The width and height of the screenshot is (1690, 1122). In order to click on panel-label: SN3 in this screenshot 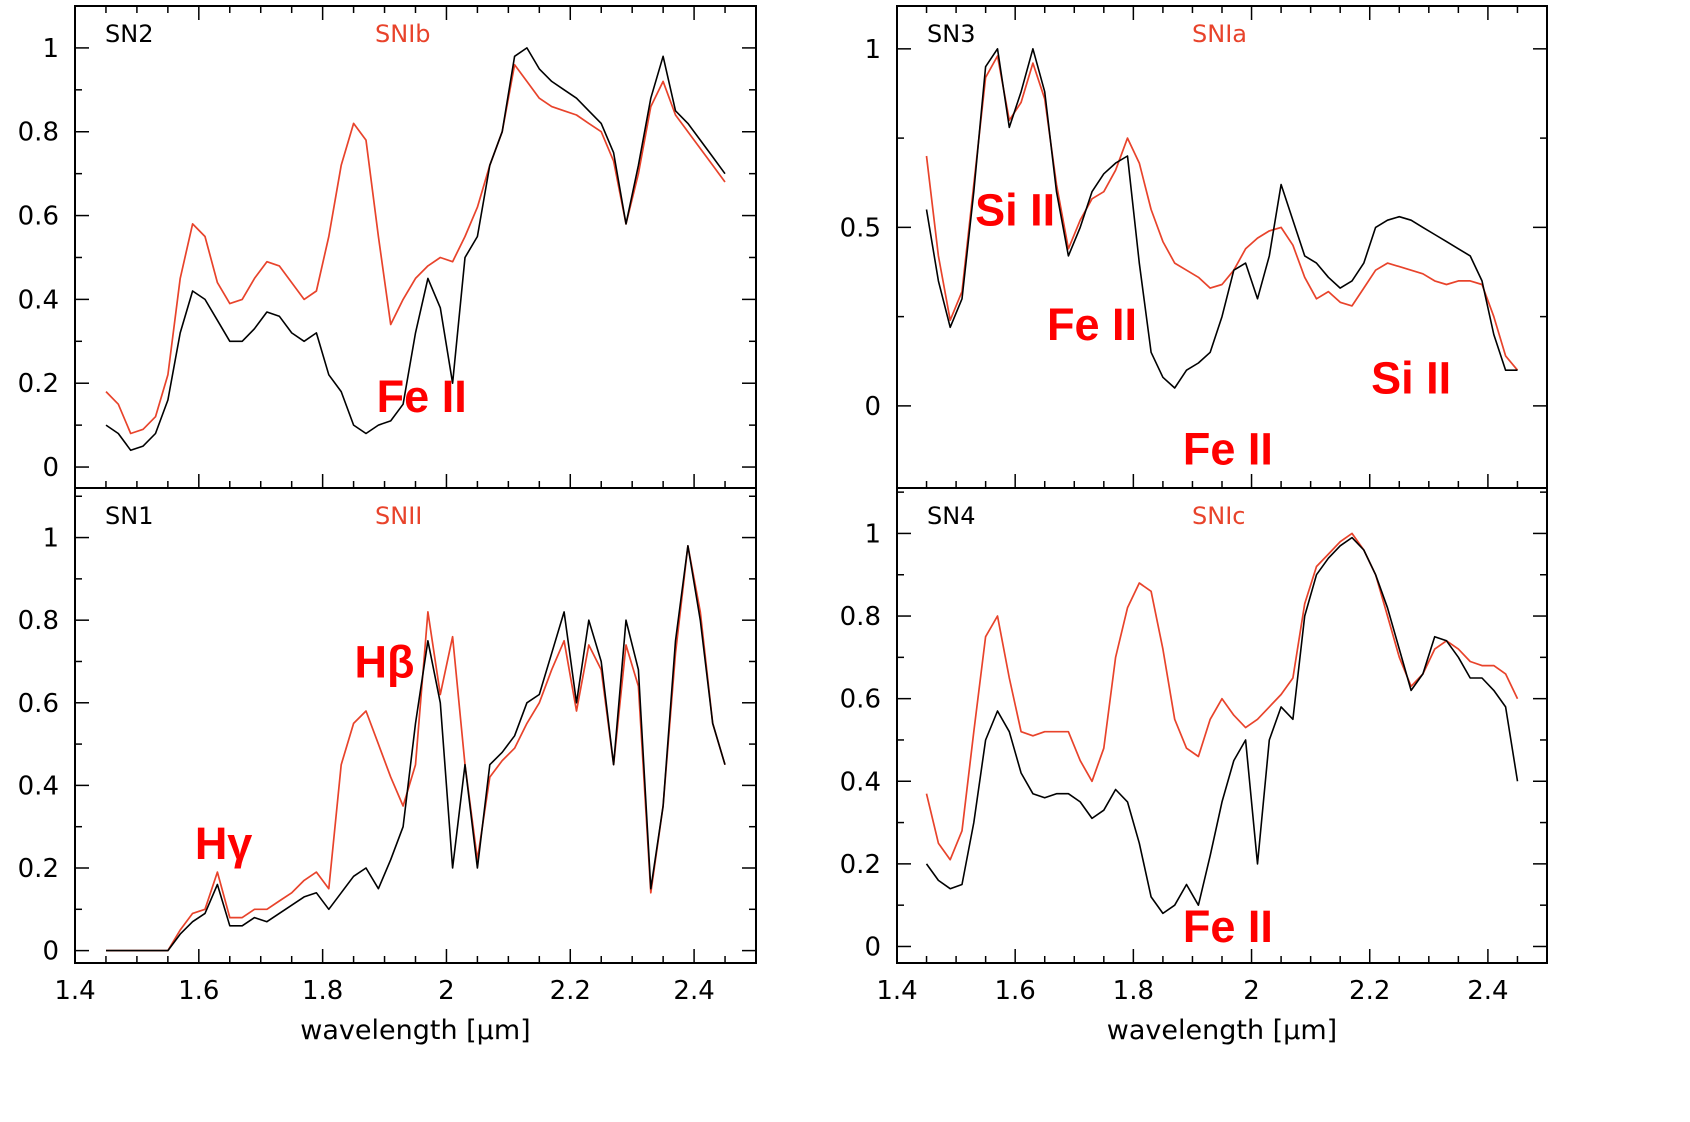, I will do `click(951, 34)`.